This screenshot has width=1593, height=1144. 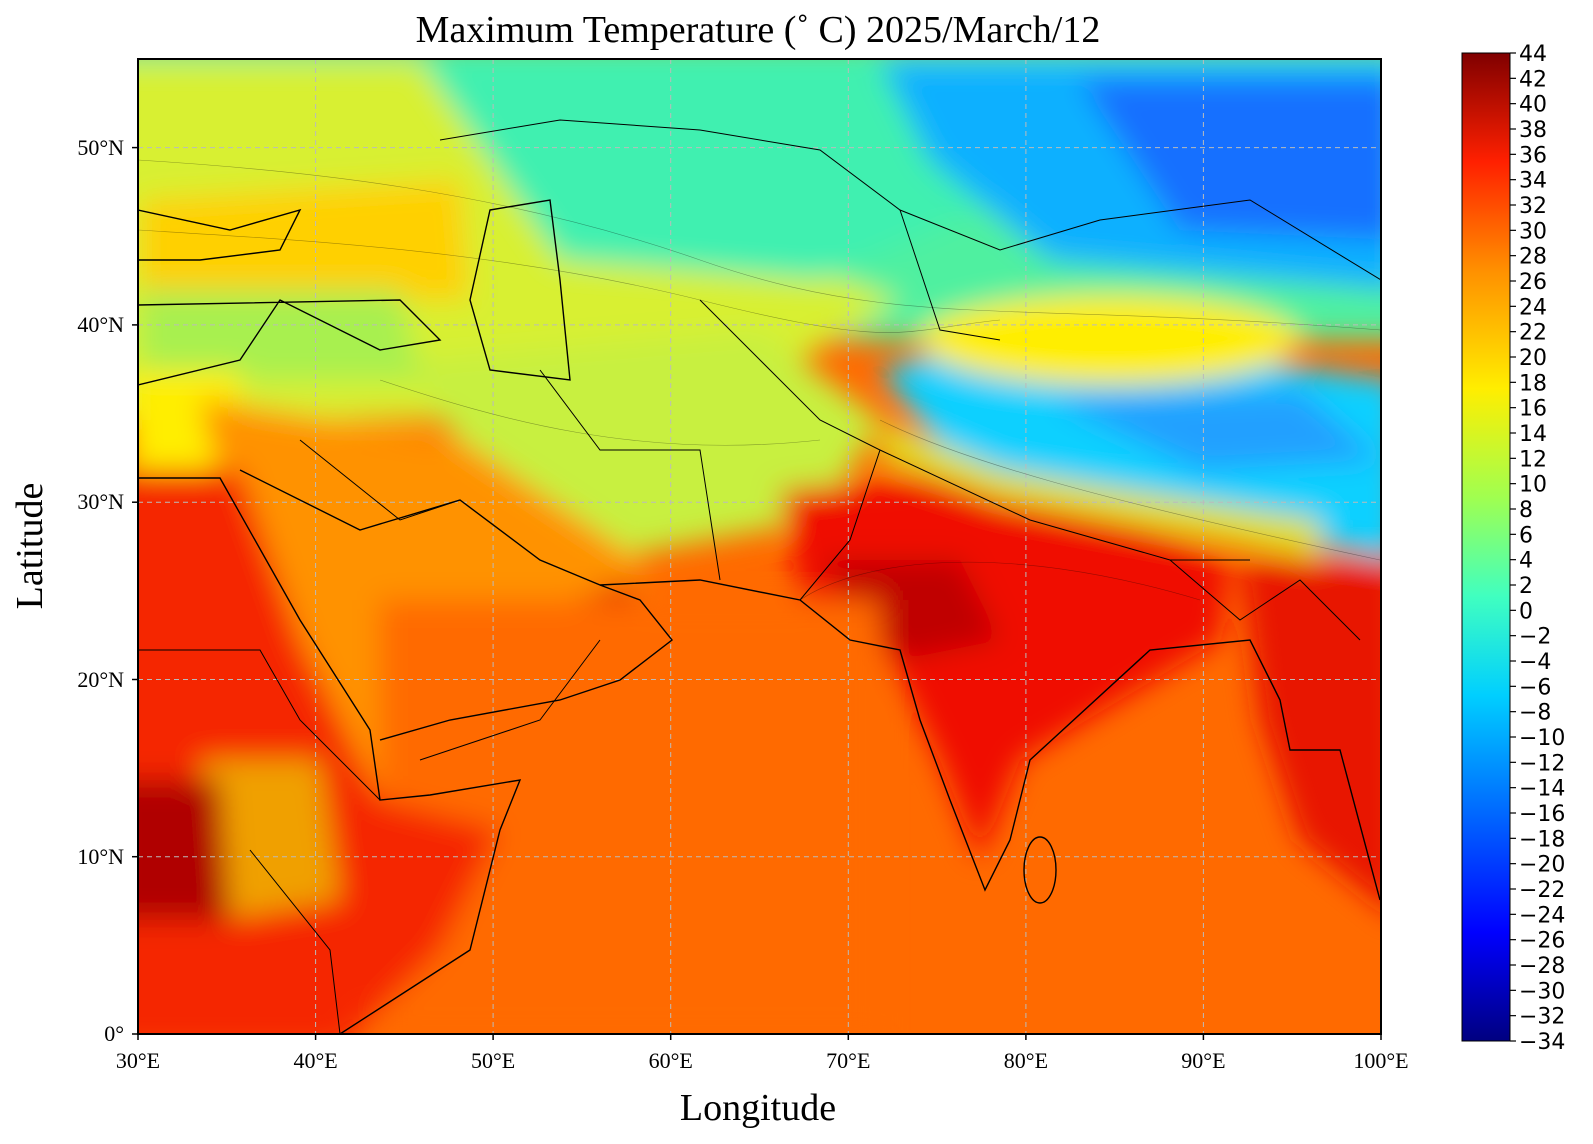 I want to click on y-tick-label: 20°N, so click(x=100, y=679).